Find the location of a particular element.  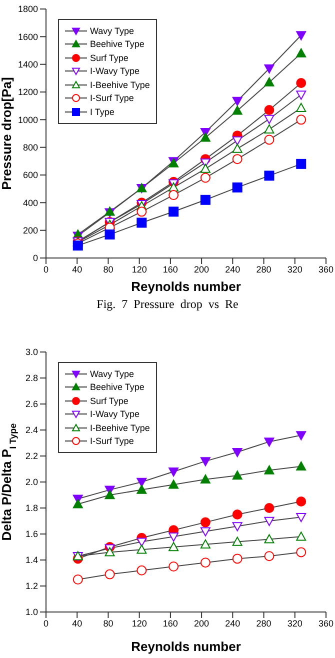

y-tick-label: 1600 is located at coordinates (28, 37).